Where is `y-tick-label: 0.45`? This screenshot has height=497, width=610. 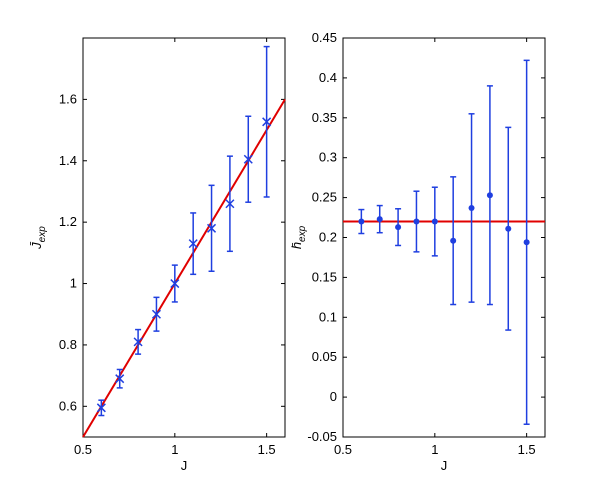 y-tick-label: 0.45 is located at coordinates (324, 37).